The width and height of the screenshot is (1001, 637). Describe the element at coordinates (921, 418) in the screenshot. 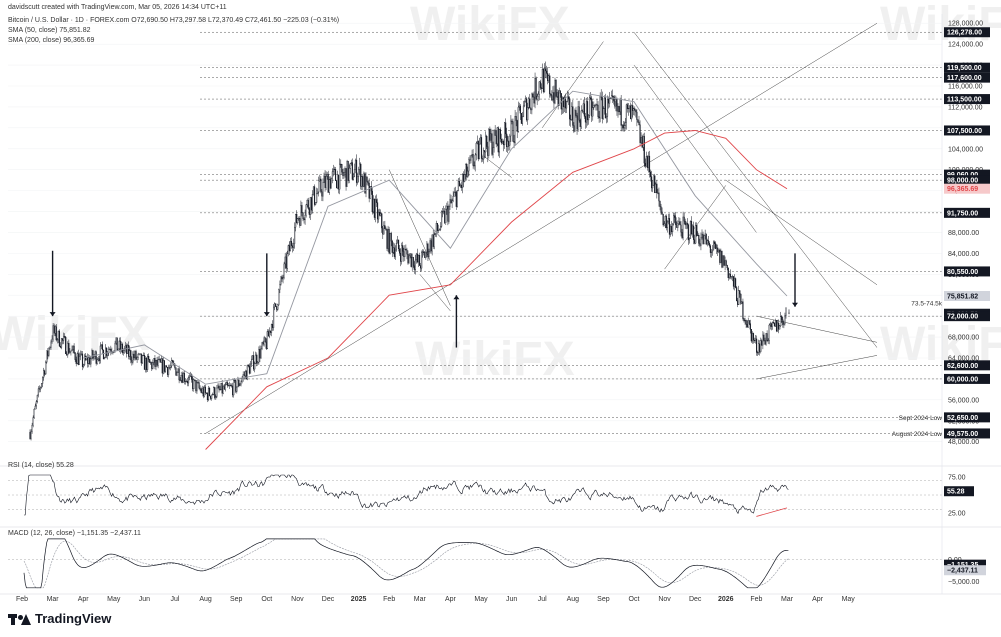

I see `annotation-text: Sept 2024 Low` at that location.